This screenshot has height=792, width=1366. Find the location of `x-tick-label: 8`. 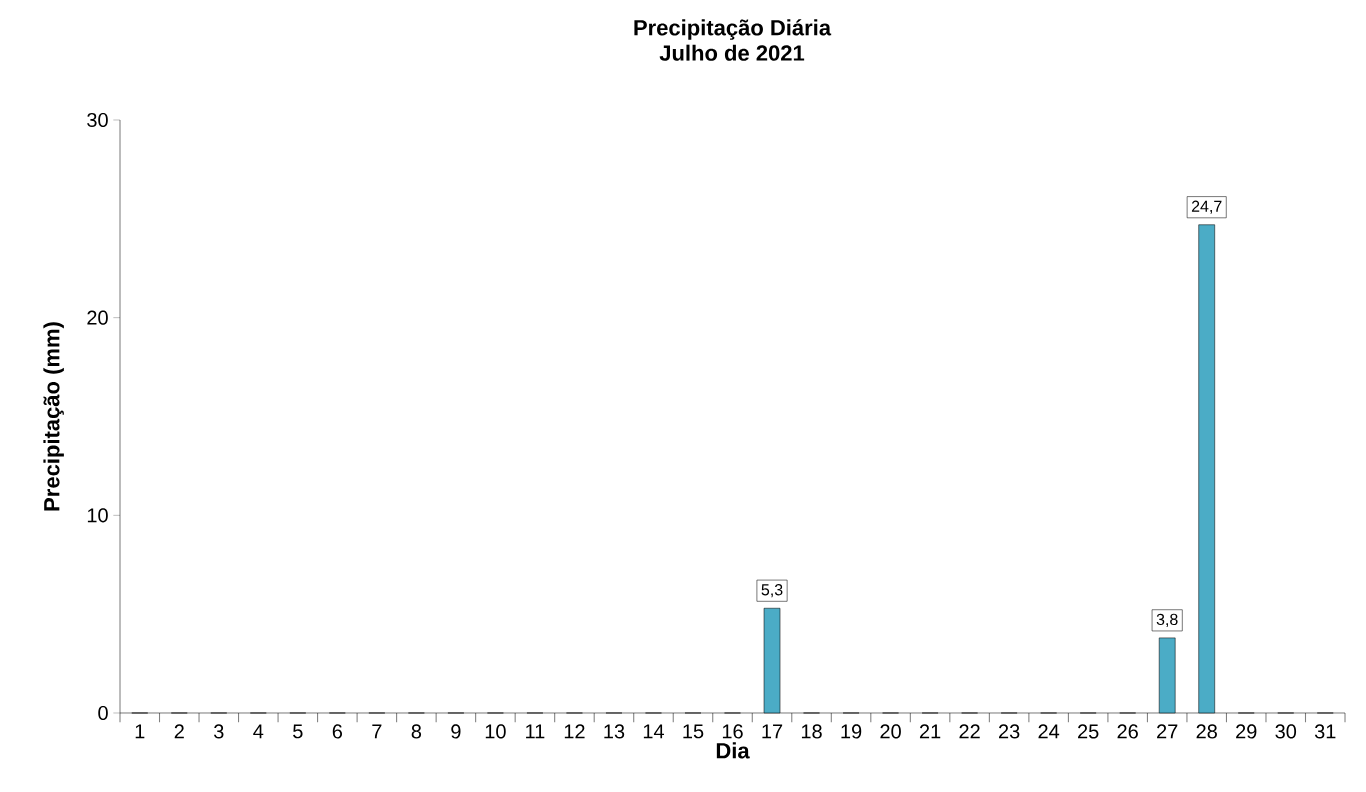

x-tick-label: 8 is located at coordinates (416, 731).